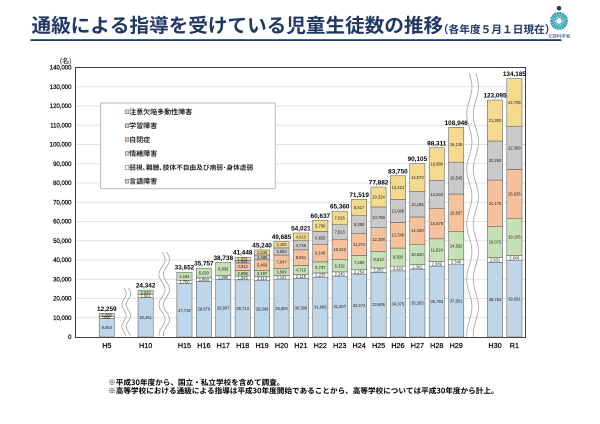 This screenshot has height=424, width=600. Describe the element at coordinates (417, 230) in the screenshot. I see `svg-text: 14,160` at that location.